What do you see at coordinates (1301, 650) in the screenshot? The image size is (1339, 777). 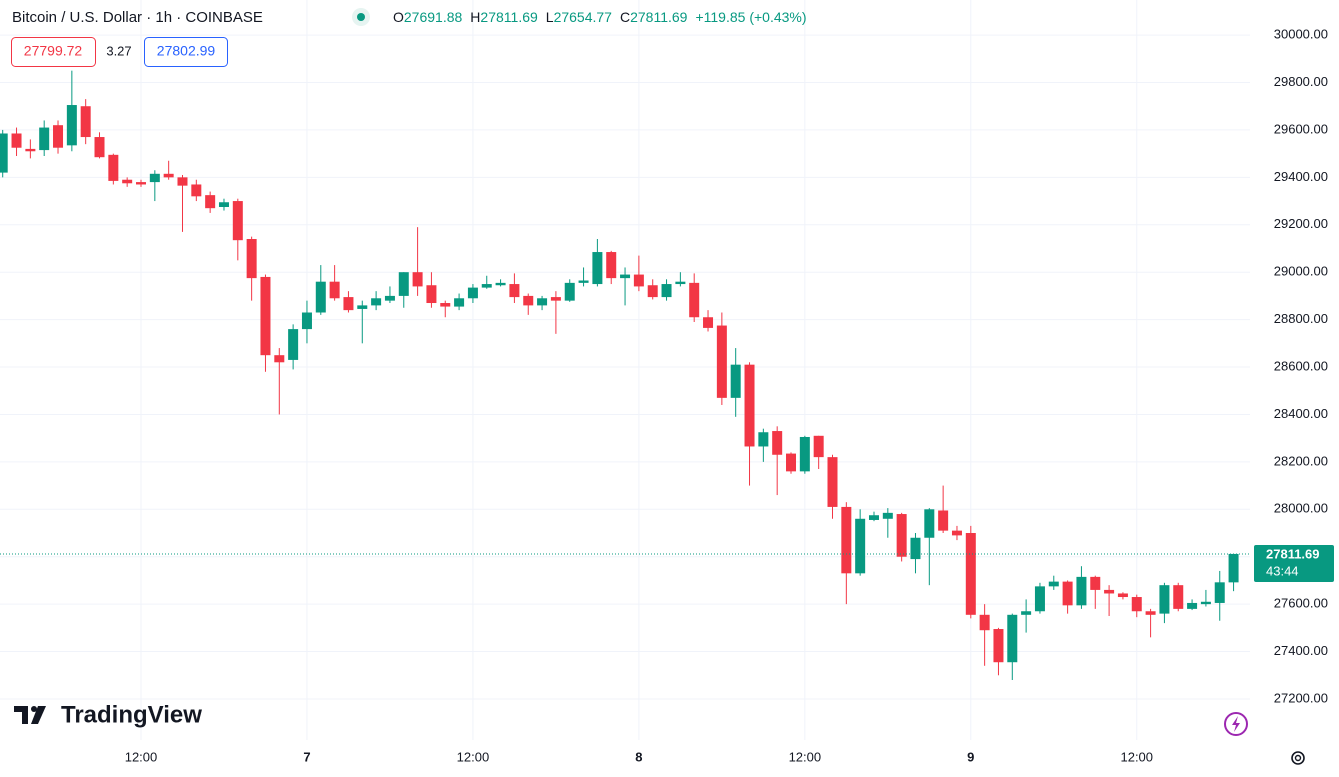 I see `y-tick-label: 27400.00` at bounding box center [1301, 650].